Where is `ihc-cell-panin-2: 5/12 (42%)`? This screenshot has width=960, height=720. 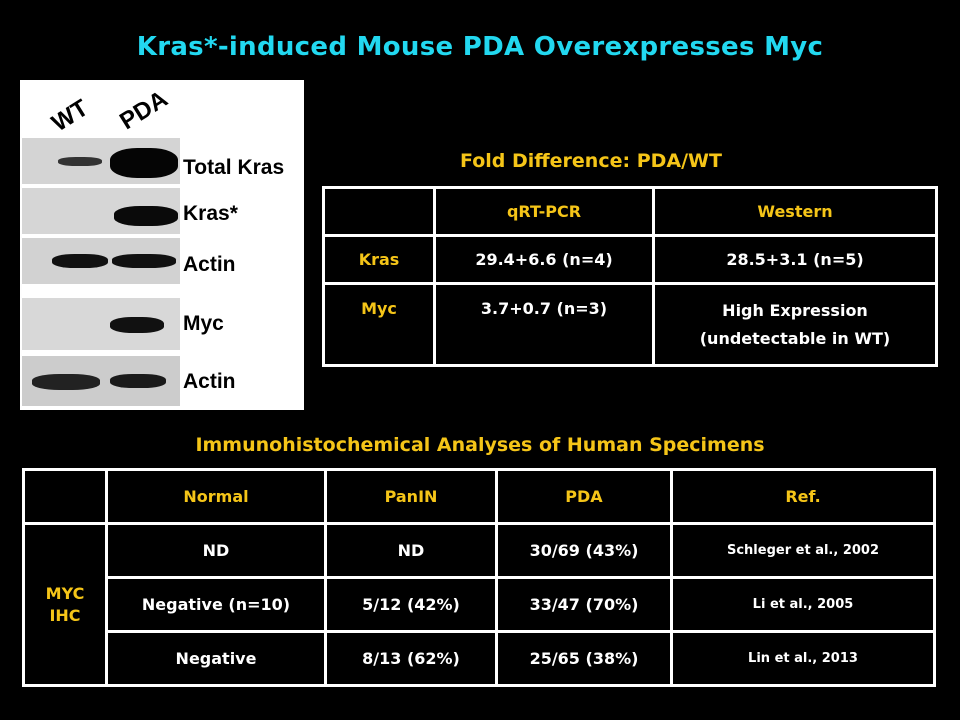 ihc-cell-panin-2: 5/12 (42%) is located at coordinates (411, 604).